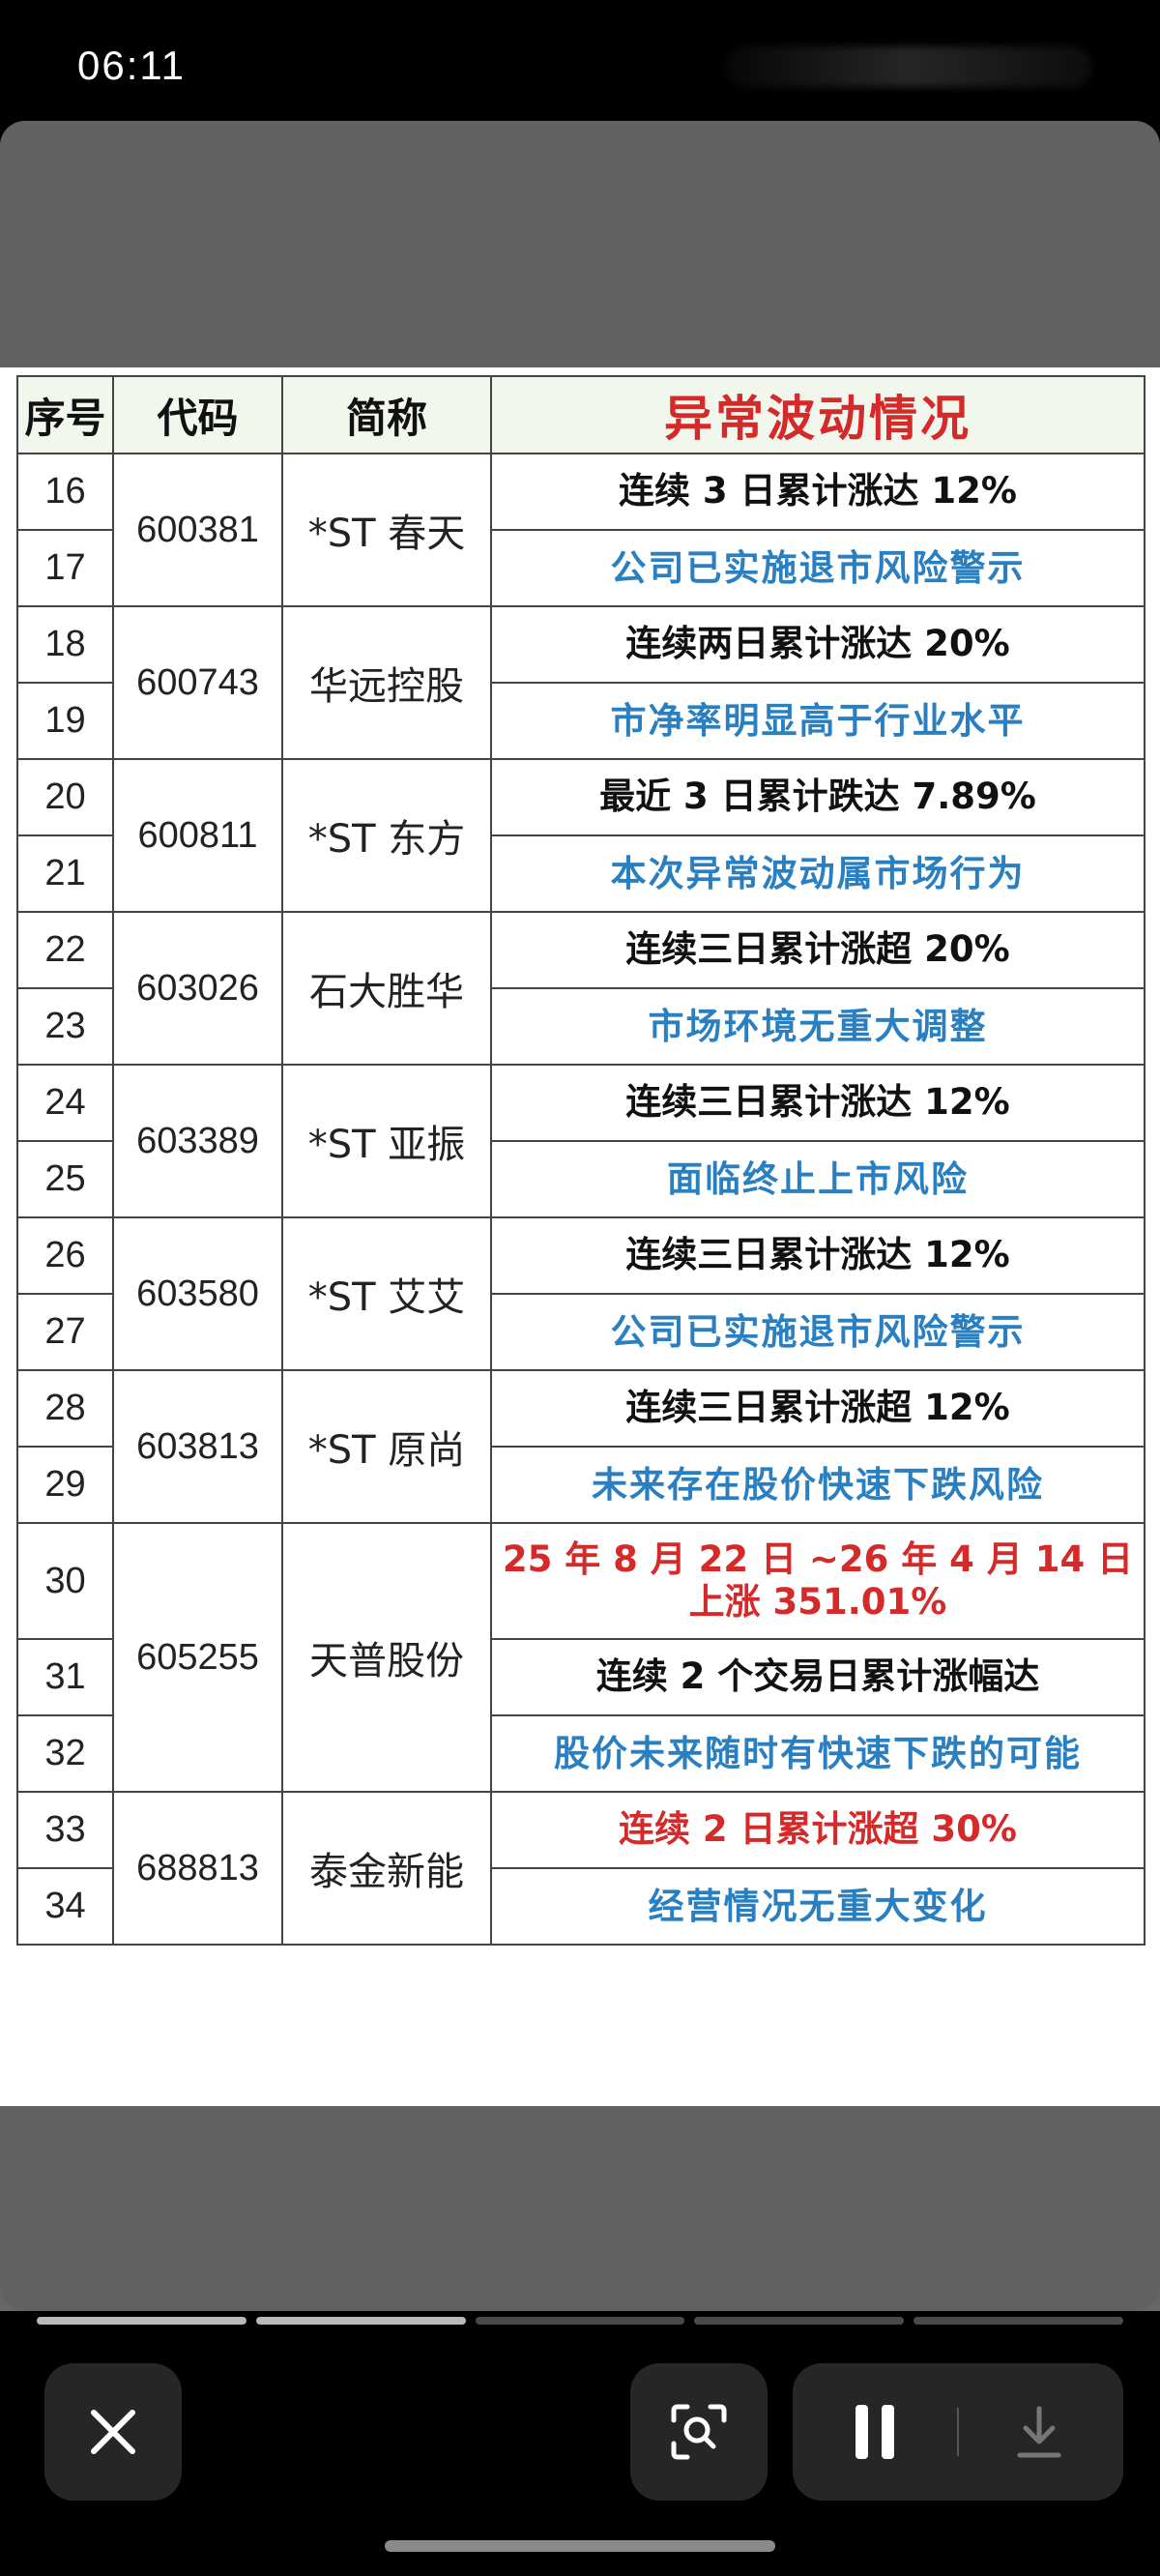  I want to click on cell-name: 泰金新能, so click(386, 1868).